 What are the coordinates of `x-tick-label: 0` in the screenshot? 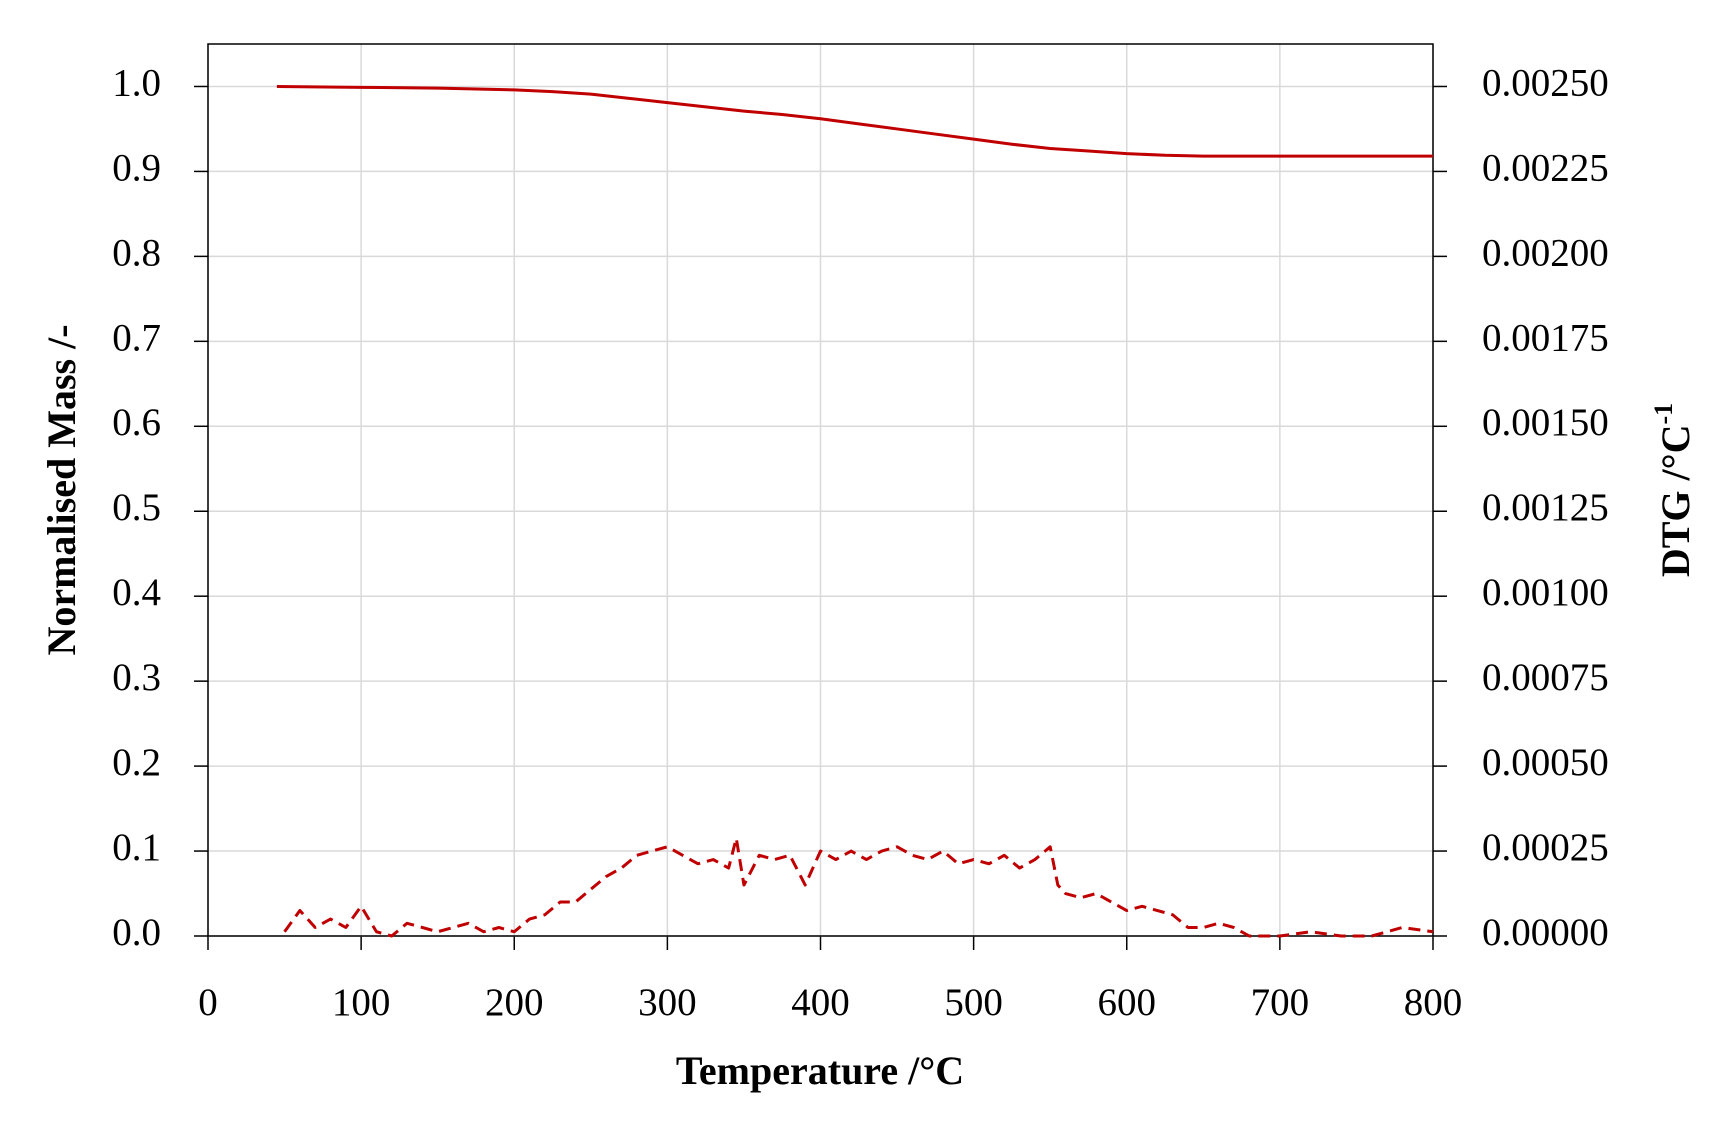 It's located at (208, 1002).